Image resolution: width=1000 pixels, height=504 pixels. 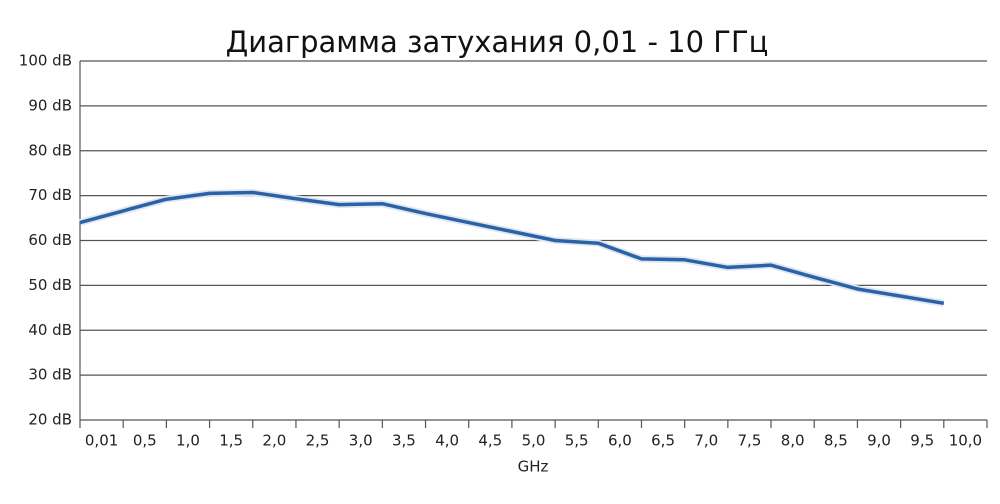 What do you see at coordinates (50, 150) in the screenshot?
I see `y-tick-label: 80 dB` at bounding box center [50, 150].